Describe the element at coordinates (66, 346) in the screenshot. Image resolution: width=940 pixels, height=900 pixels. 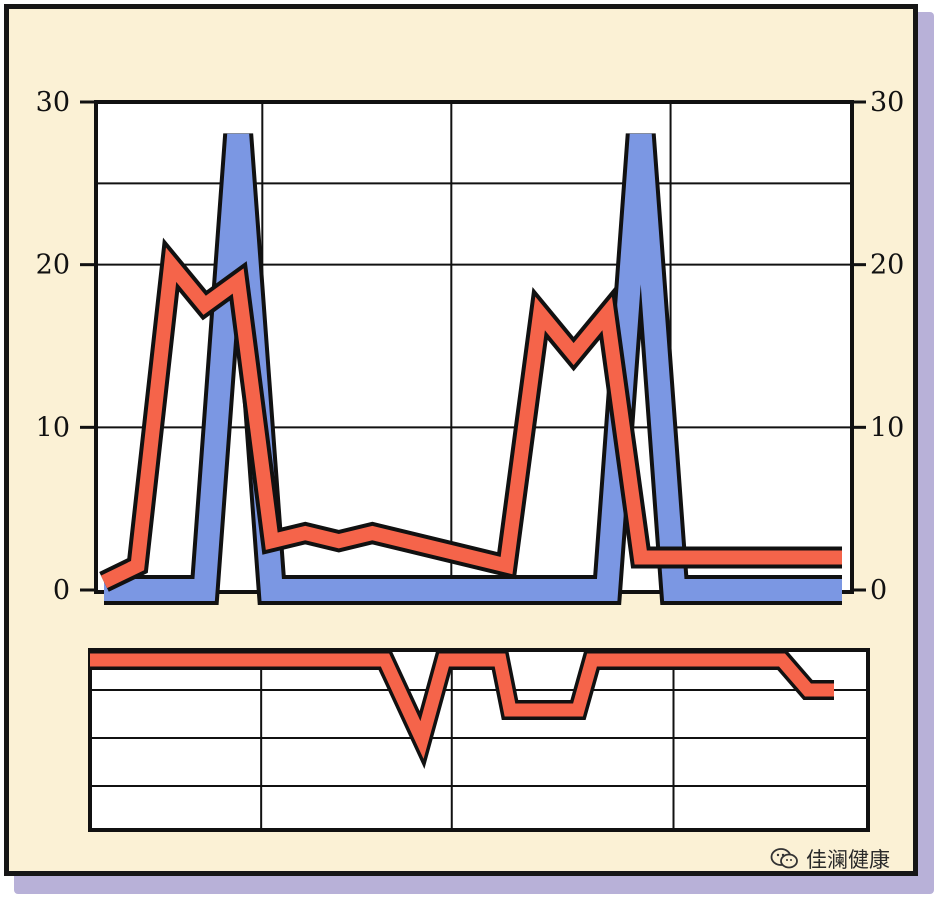
I see `left-axis-ticks: 0 10 20 30` at that location.